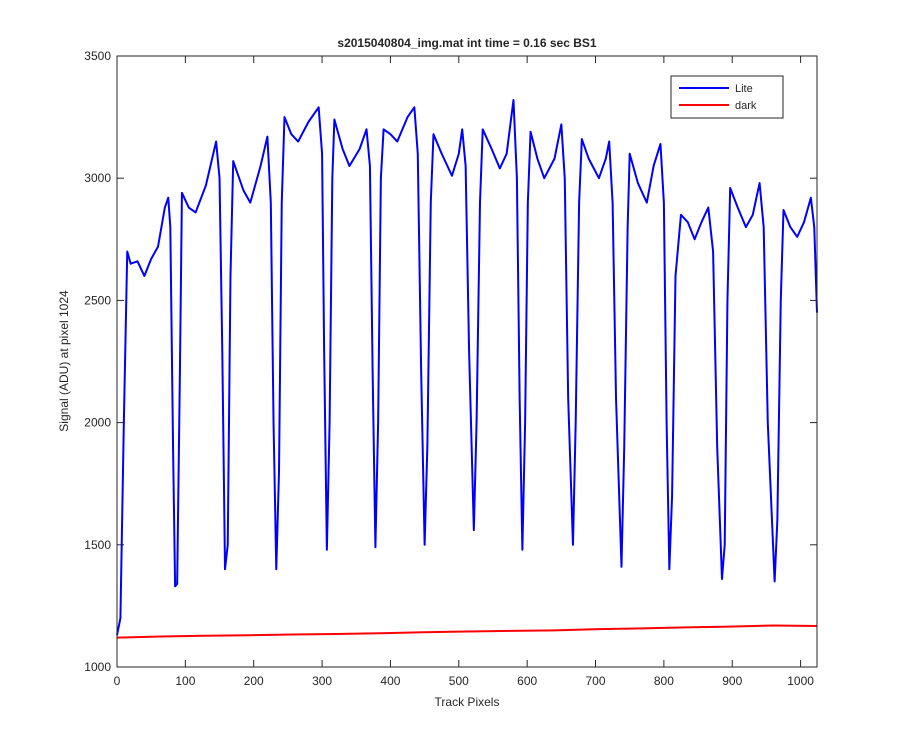 This screenshot has width=900, height=750. I want to click on legend-box, so click(727, 97).